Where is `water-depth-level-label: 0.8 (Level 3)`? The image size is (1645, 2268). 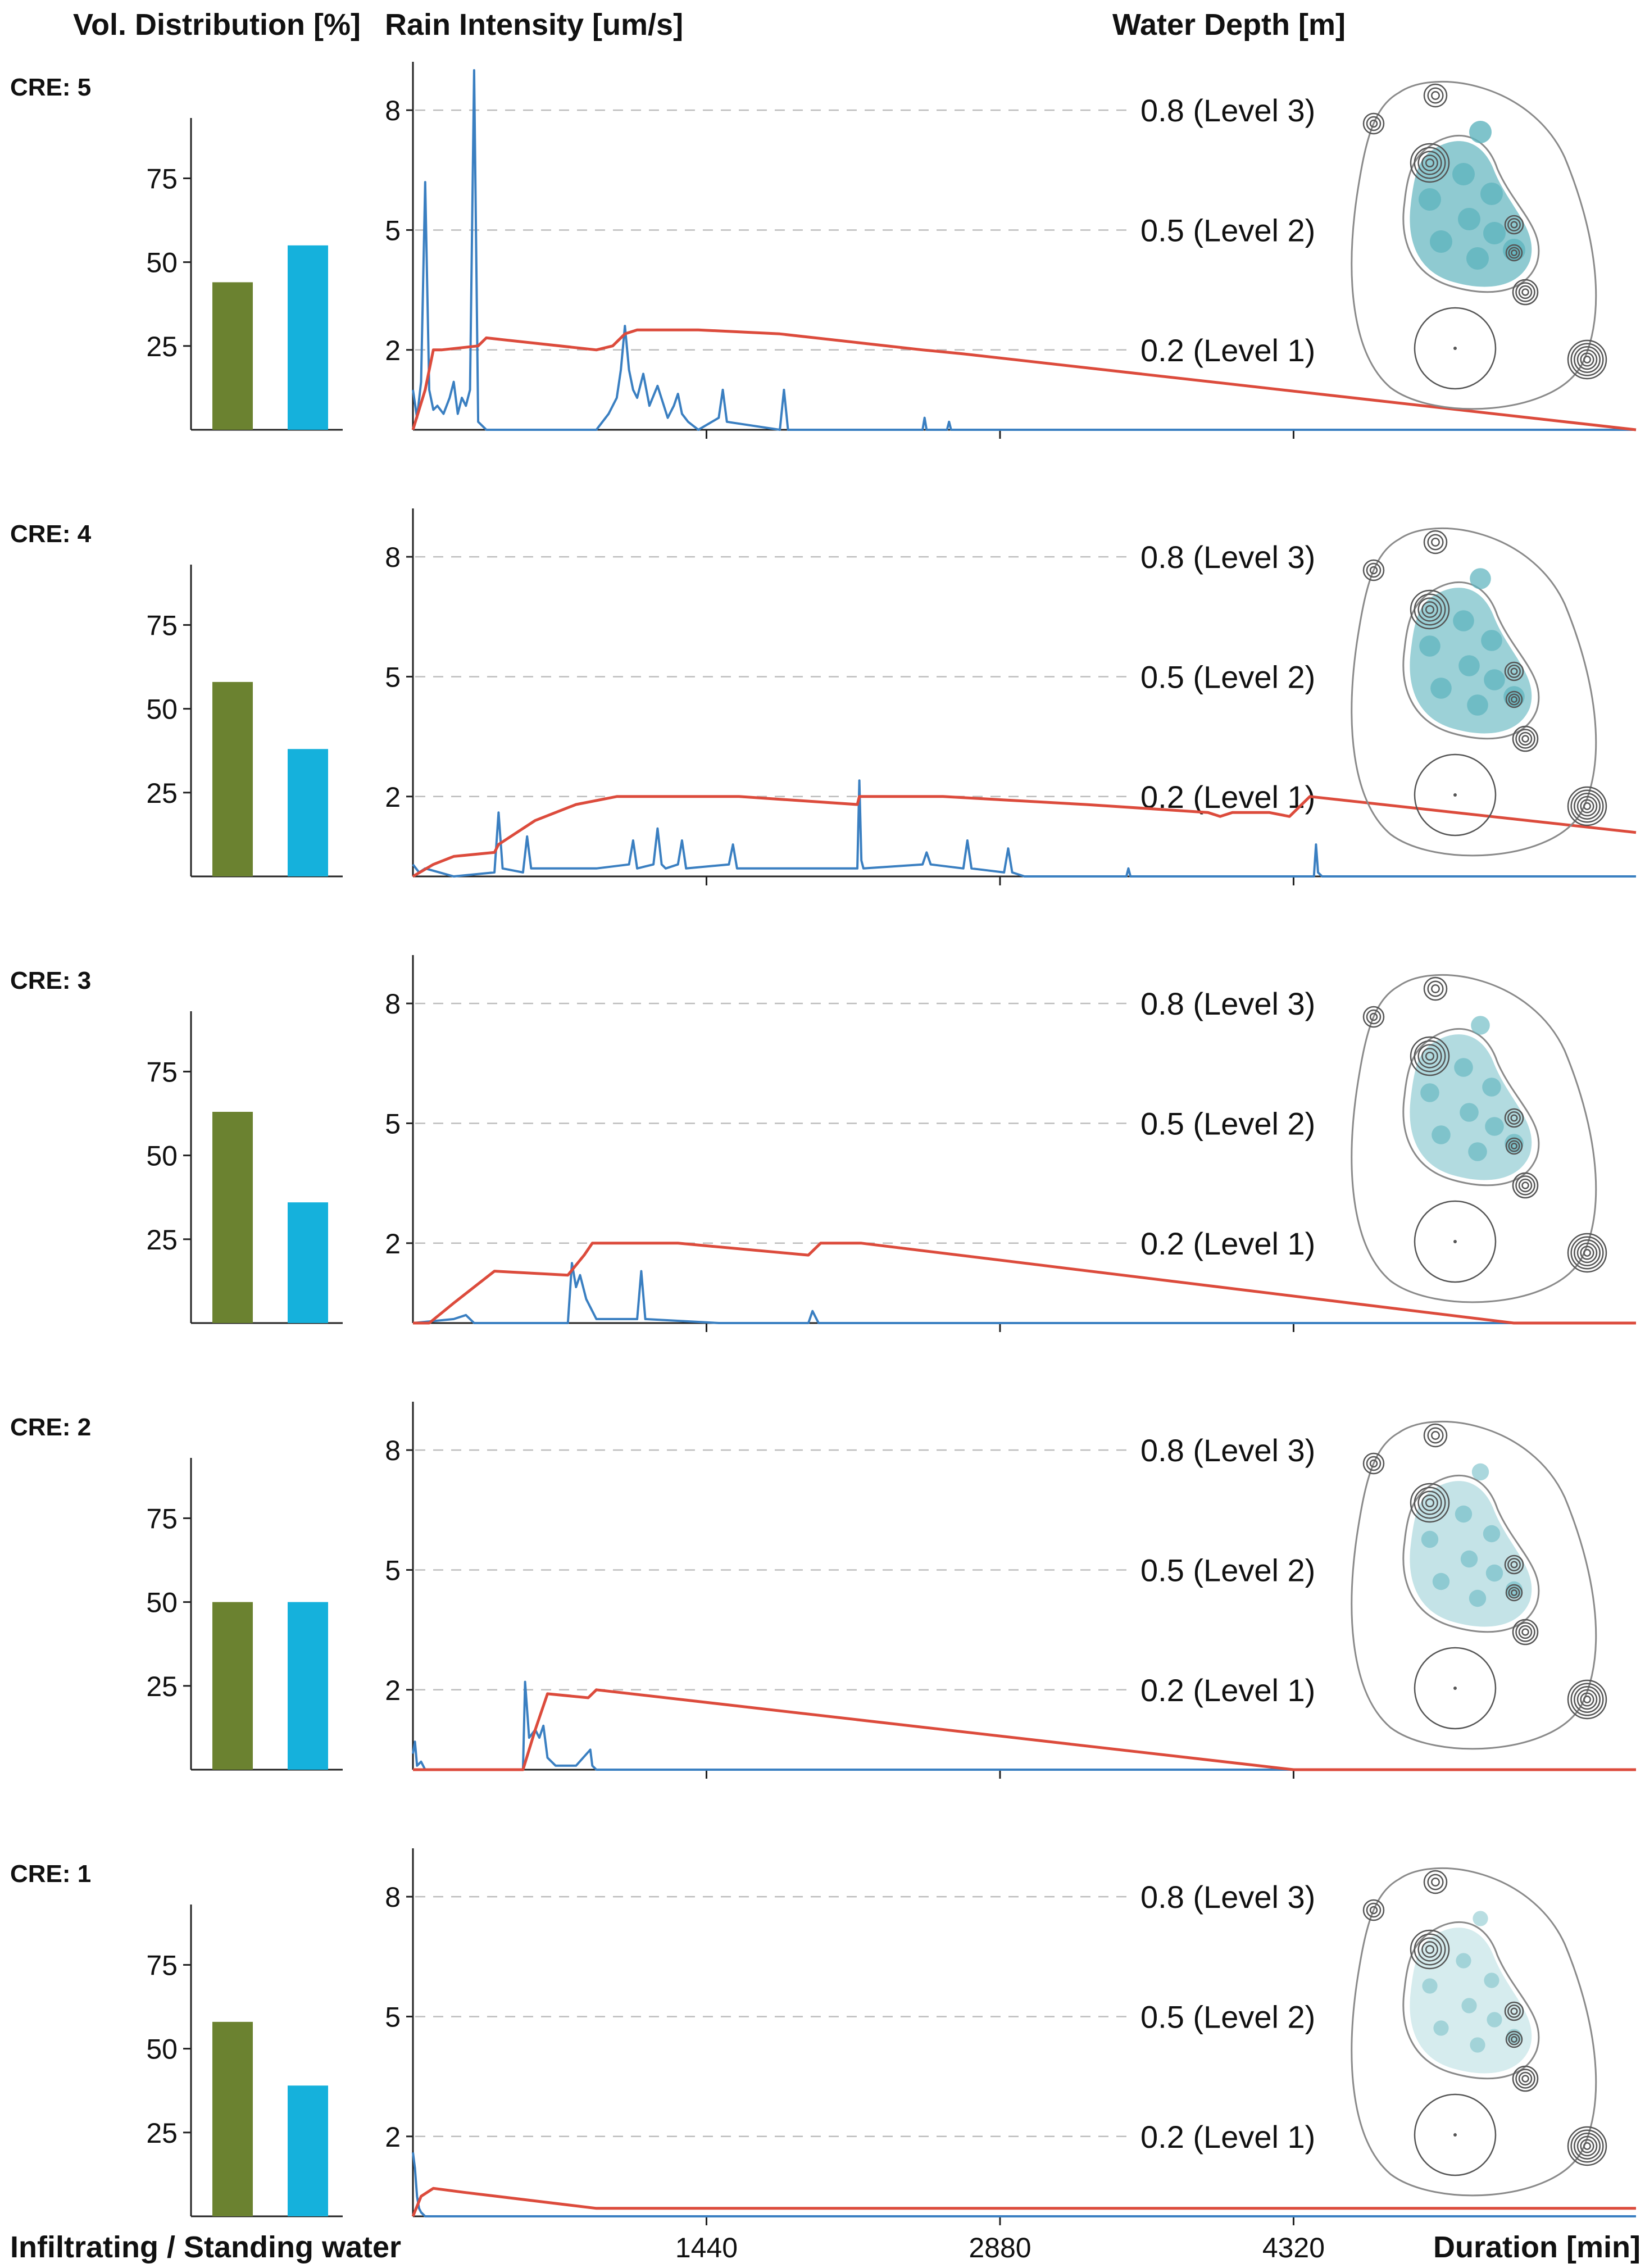
water-depth-level-label: 0.8 (Level 3) is located at coordinates (1227, 1450).